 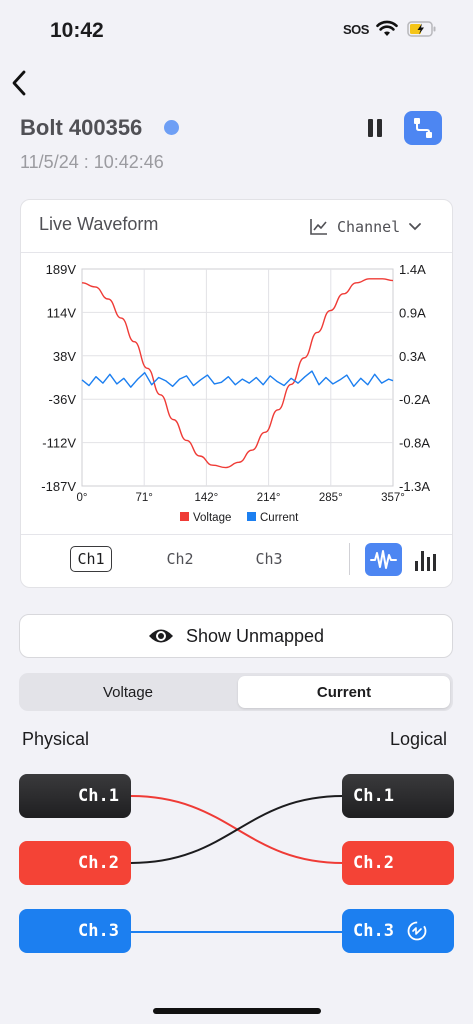 I want to click on y-right-tick-label: 0.9A, so click(x=412, y=312).